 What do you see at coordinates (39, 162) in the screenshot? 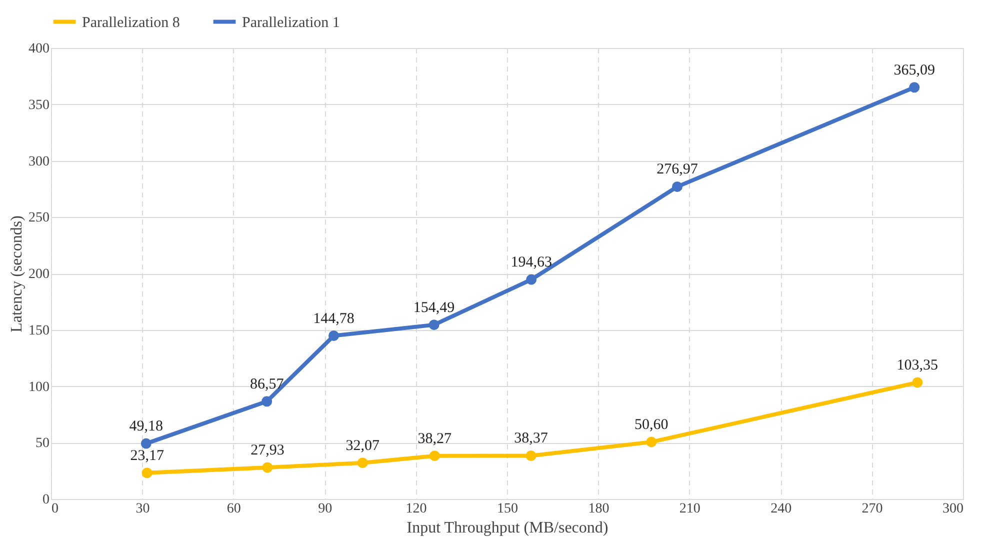
I see `y-tick-label: 300` at bounding box center [39, 162].